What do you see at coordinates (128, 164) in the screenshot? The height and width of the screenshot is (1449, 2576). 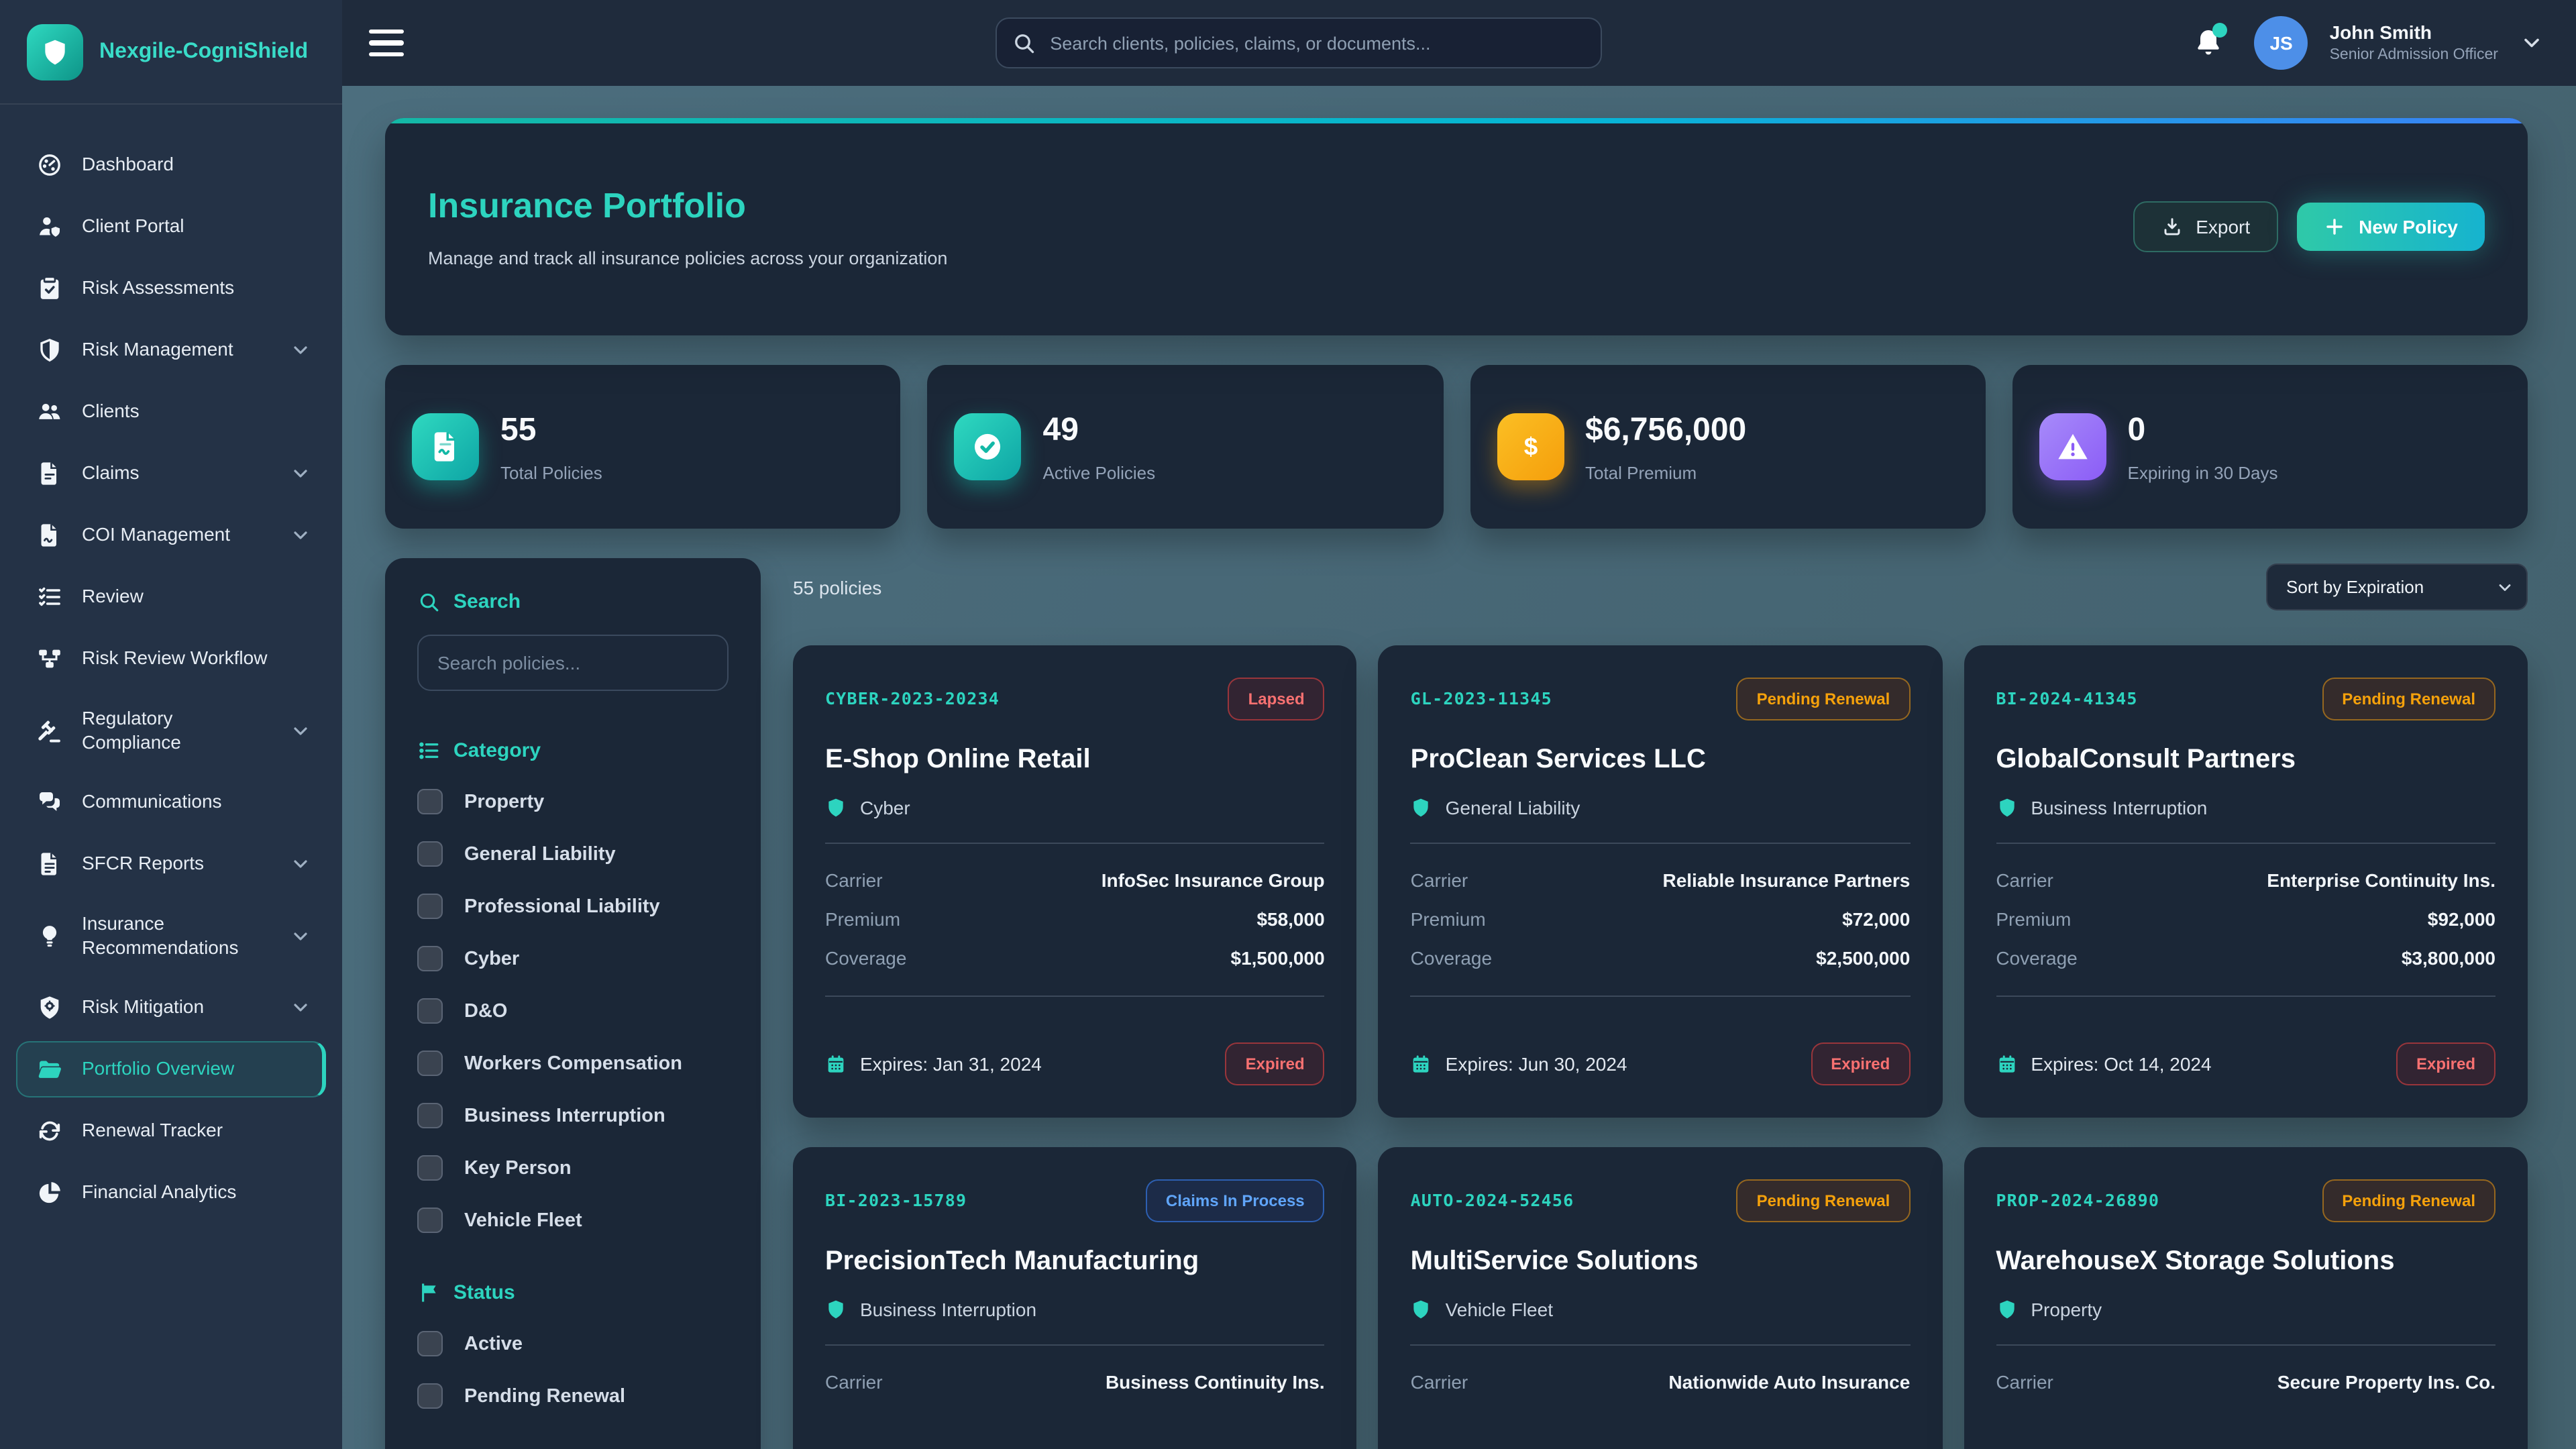 I see `sidebar-item-label: Dashboard` at bounding box center [128, 164].